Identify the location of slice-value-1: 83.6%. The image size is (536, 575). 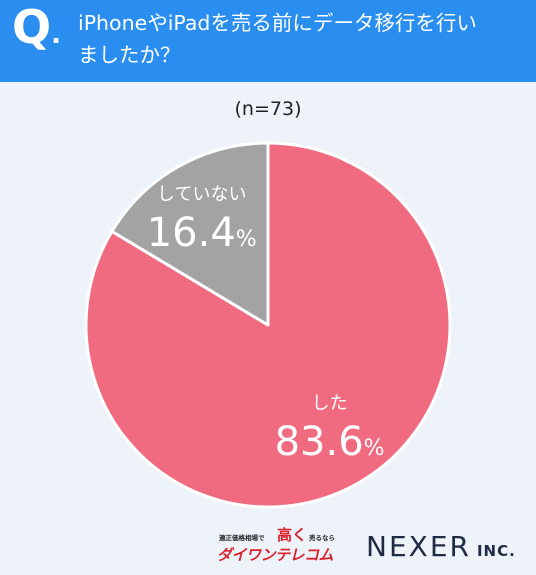
(330, 442).